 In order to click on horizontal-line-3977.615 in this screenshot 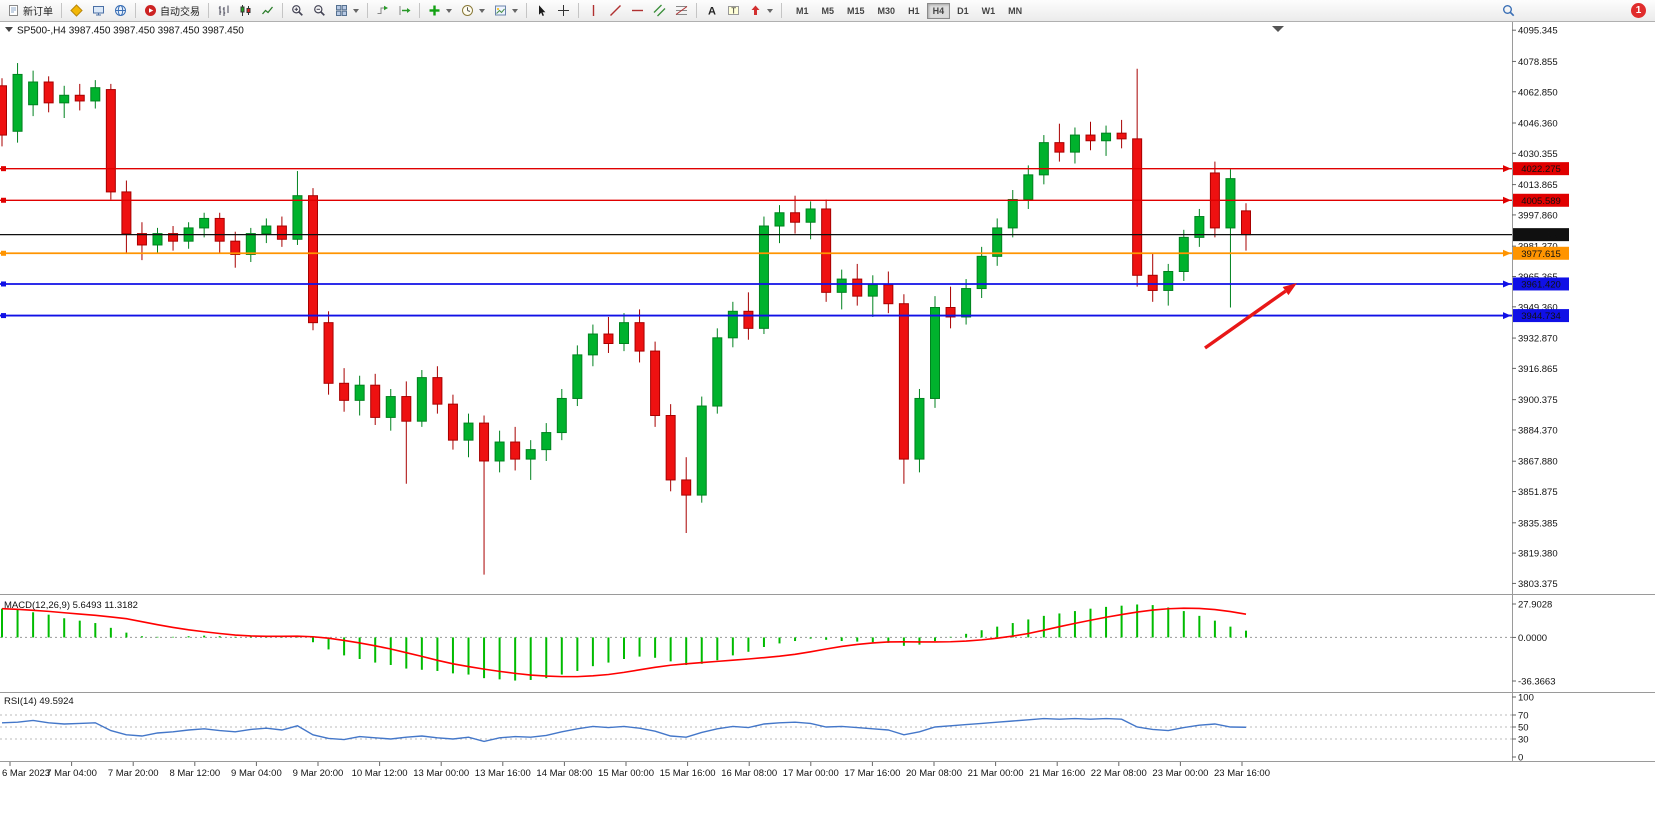, I will do `click(756, 253)`.